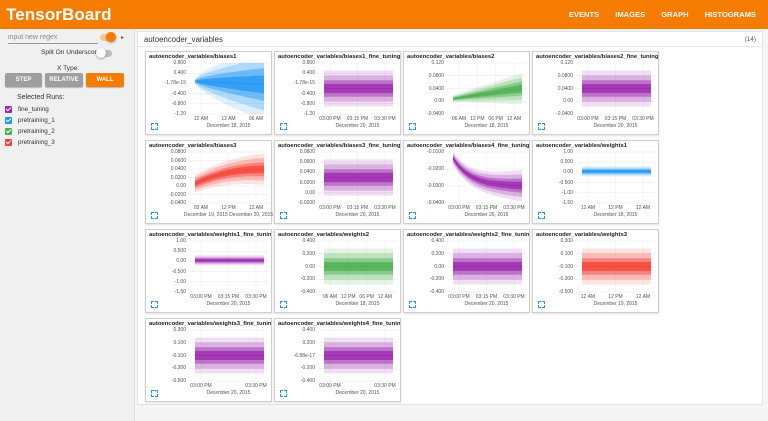 This screenshot has width=768, height=421. What do you see at coordinates (108, 37) in the screenshot?
I see `regex-toggle` at bounding box center [108, 37].